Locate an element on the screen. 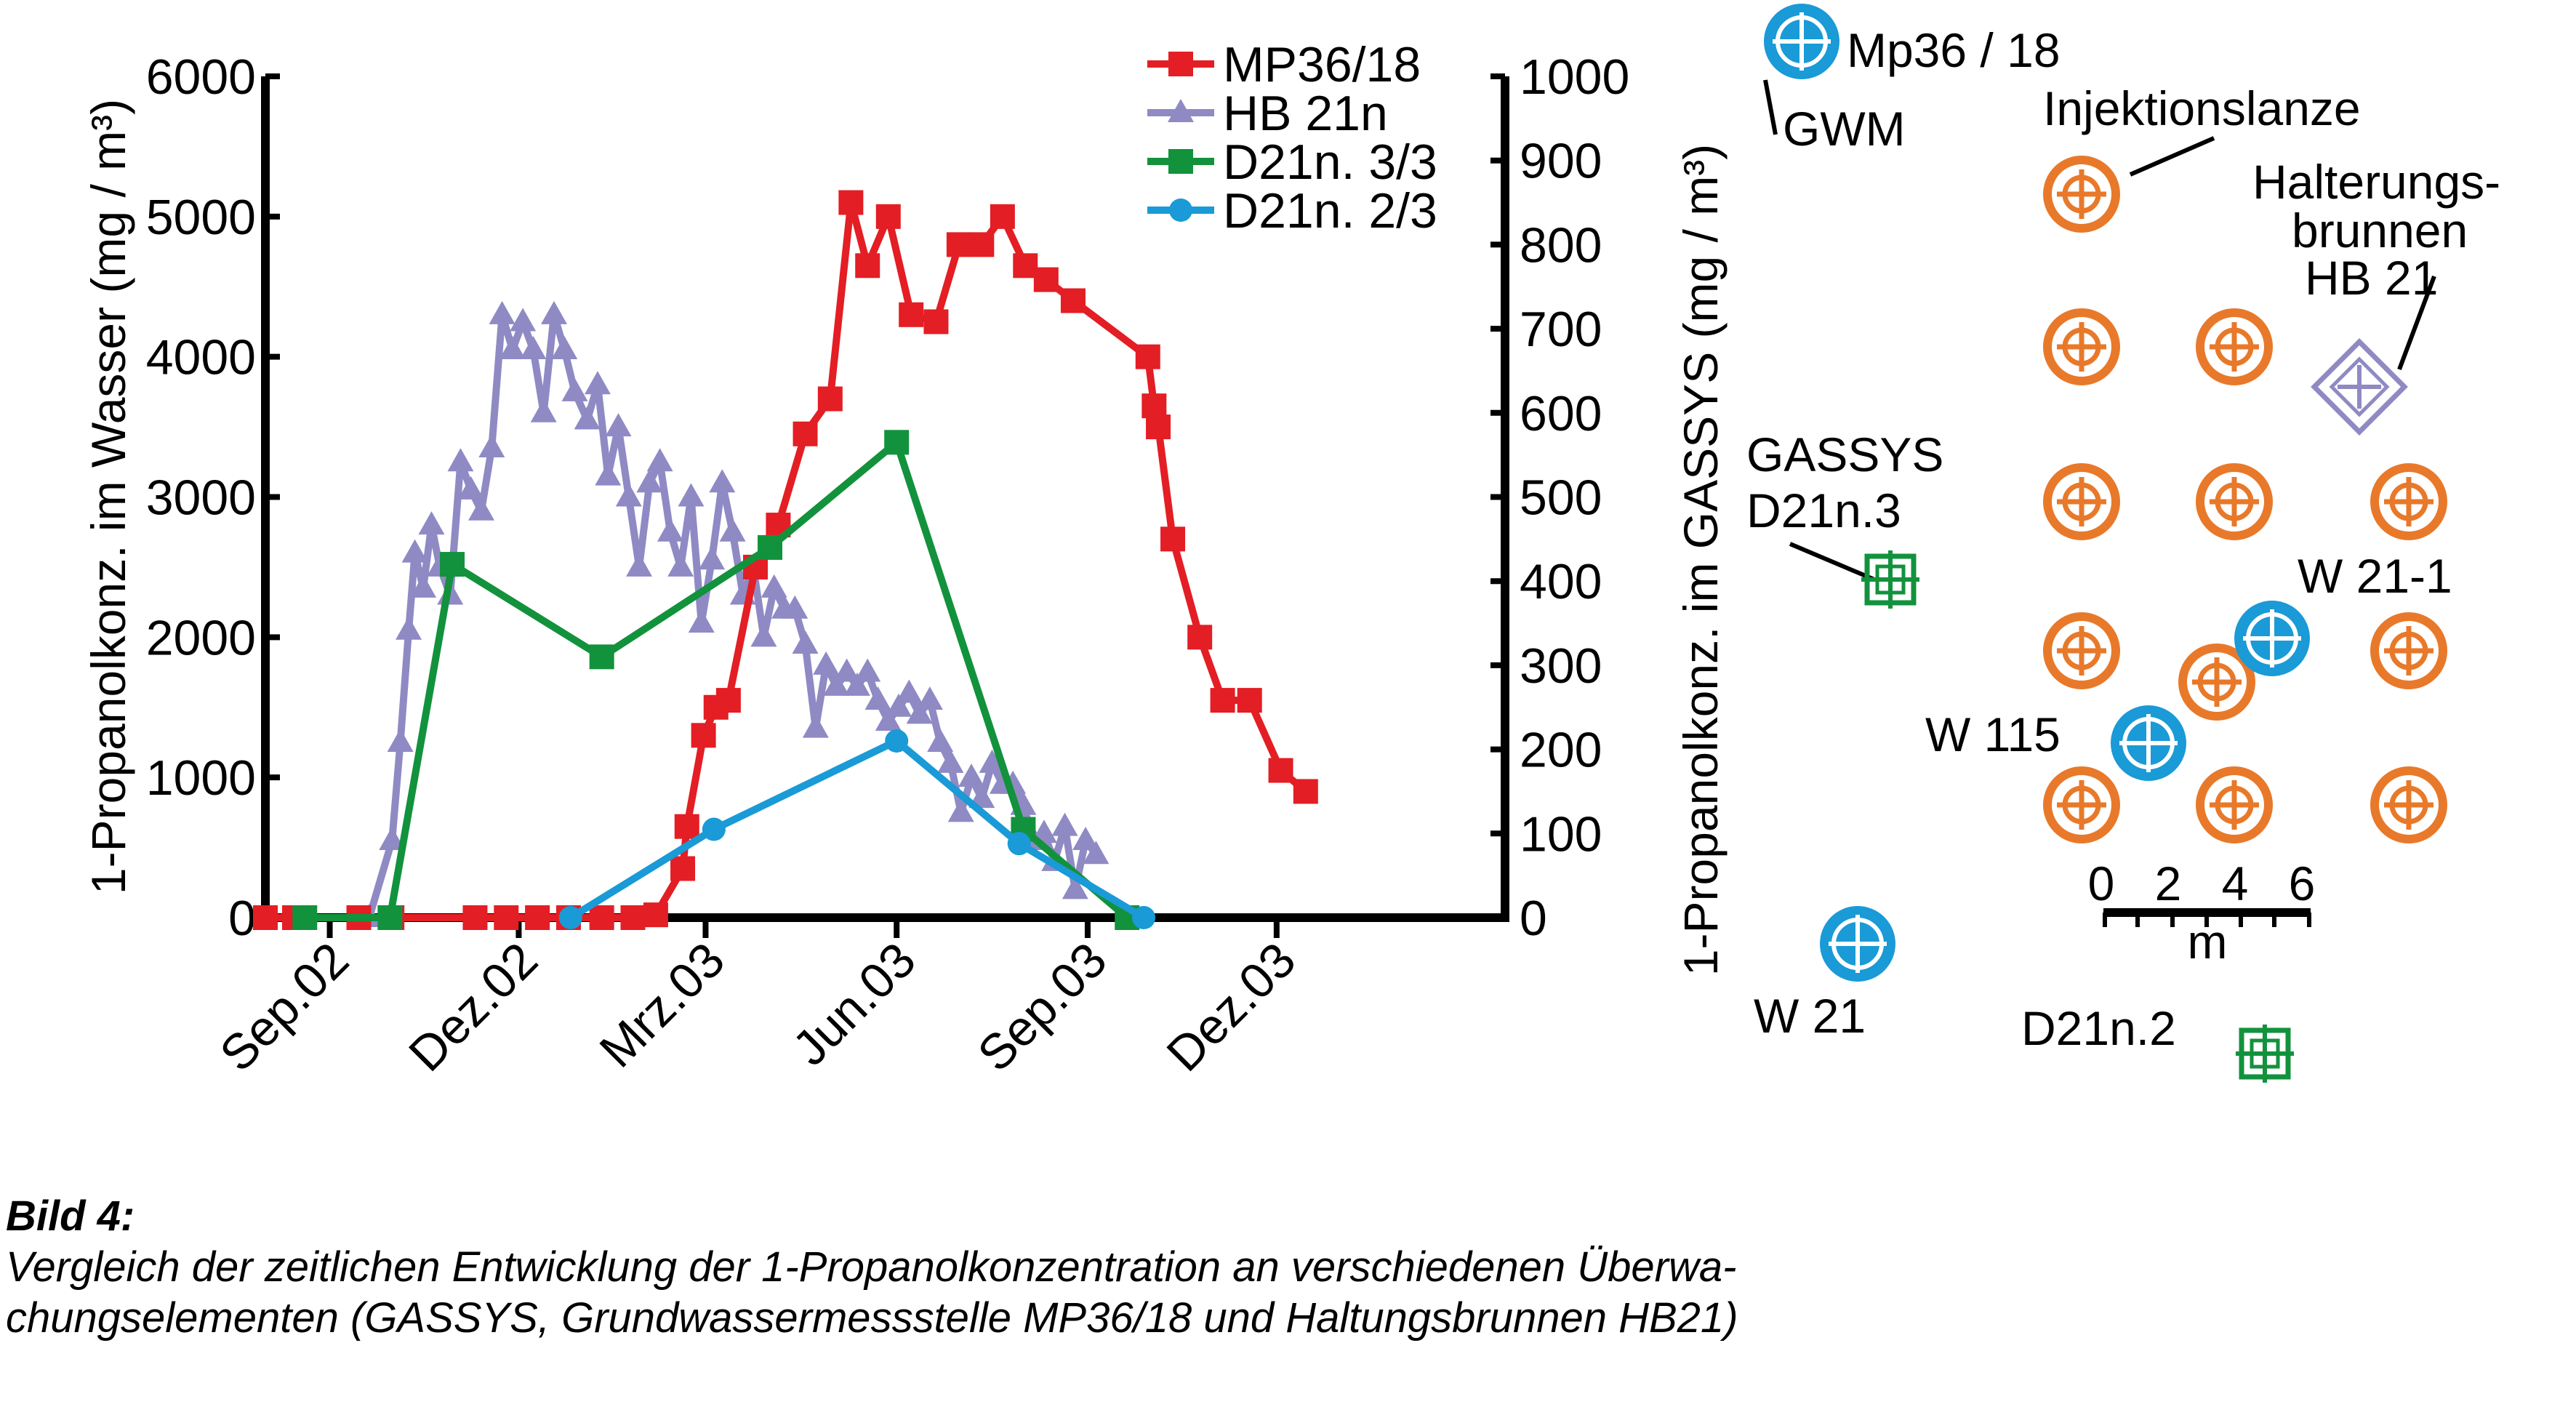 This screenshot has height=1407, width=2576. gwm-leader is located at coordinates (1770, 107).